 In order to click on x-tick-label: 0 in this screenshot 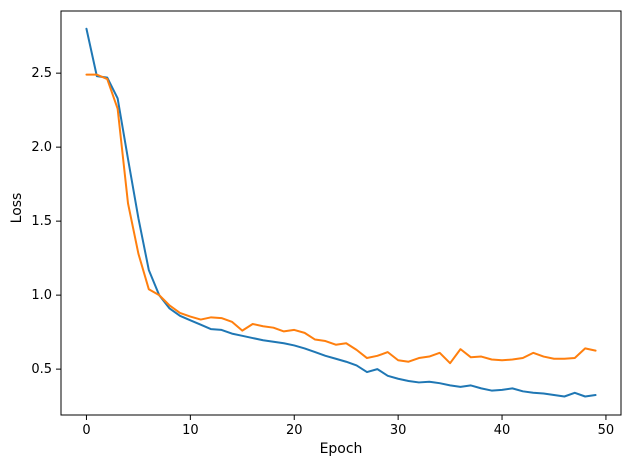, I will do `click(86, 430)`.